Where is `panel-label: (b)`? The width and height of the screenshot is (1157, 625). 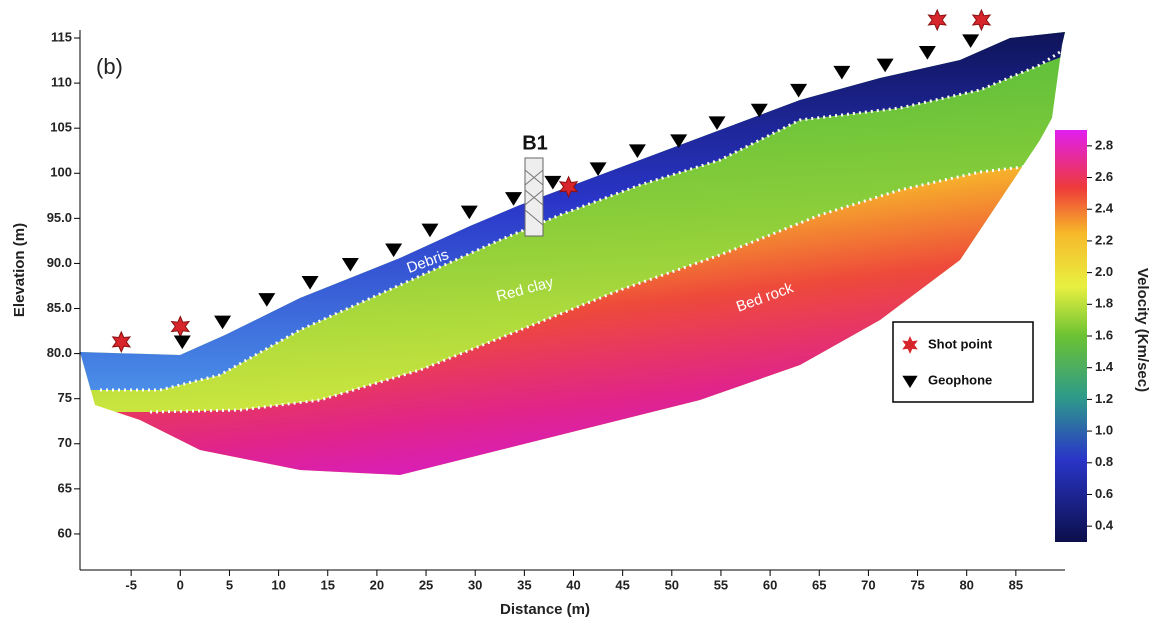
panel-label: (b) is located at coordinates (109, 66).